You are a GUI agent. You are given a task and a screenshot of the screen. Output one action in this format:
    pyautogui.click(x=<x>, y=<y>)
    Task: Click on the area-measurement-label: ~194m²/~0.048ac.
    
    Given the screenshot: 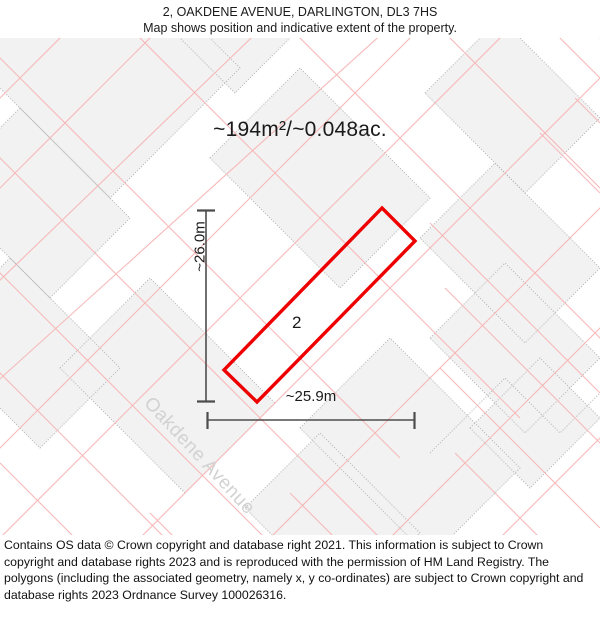 What is the action you would take?
    pyautogui.click(x=300, y=129)
    